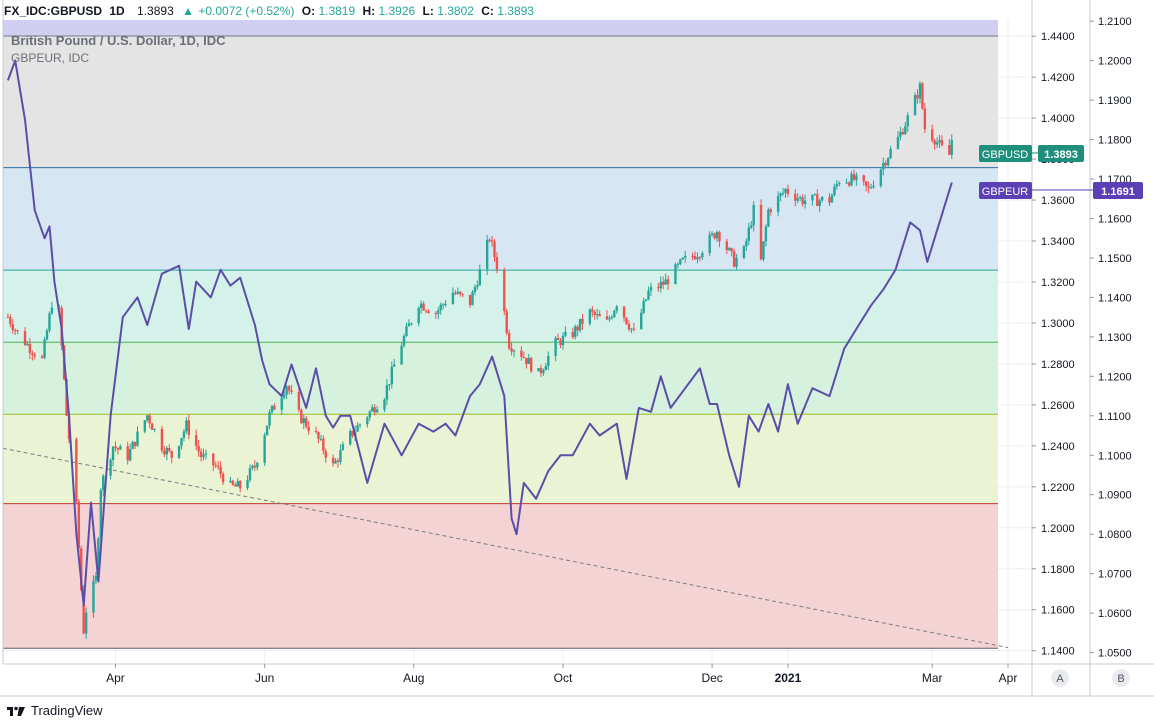 The height and width of the screenshot is (727, 1154). Describe the element at coordinates (1058, 201) in the screenshot. I see `y-left-tick-label-4: 1.3600` at that location.